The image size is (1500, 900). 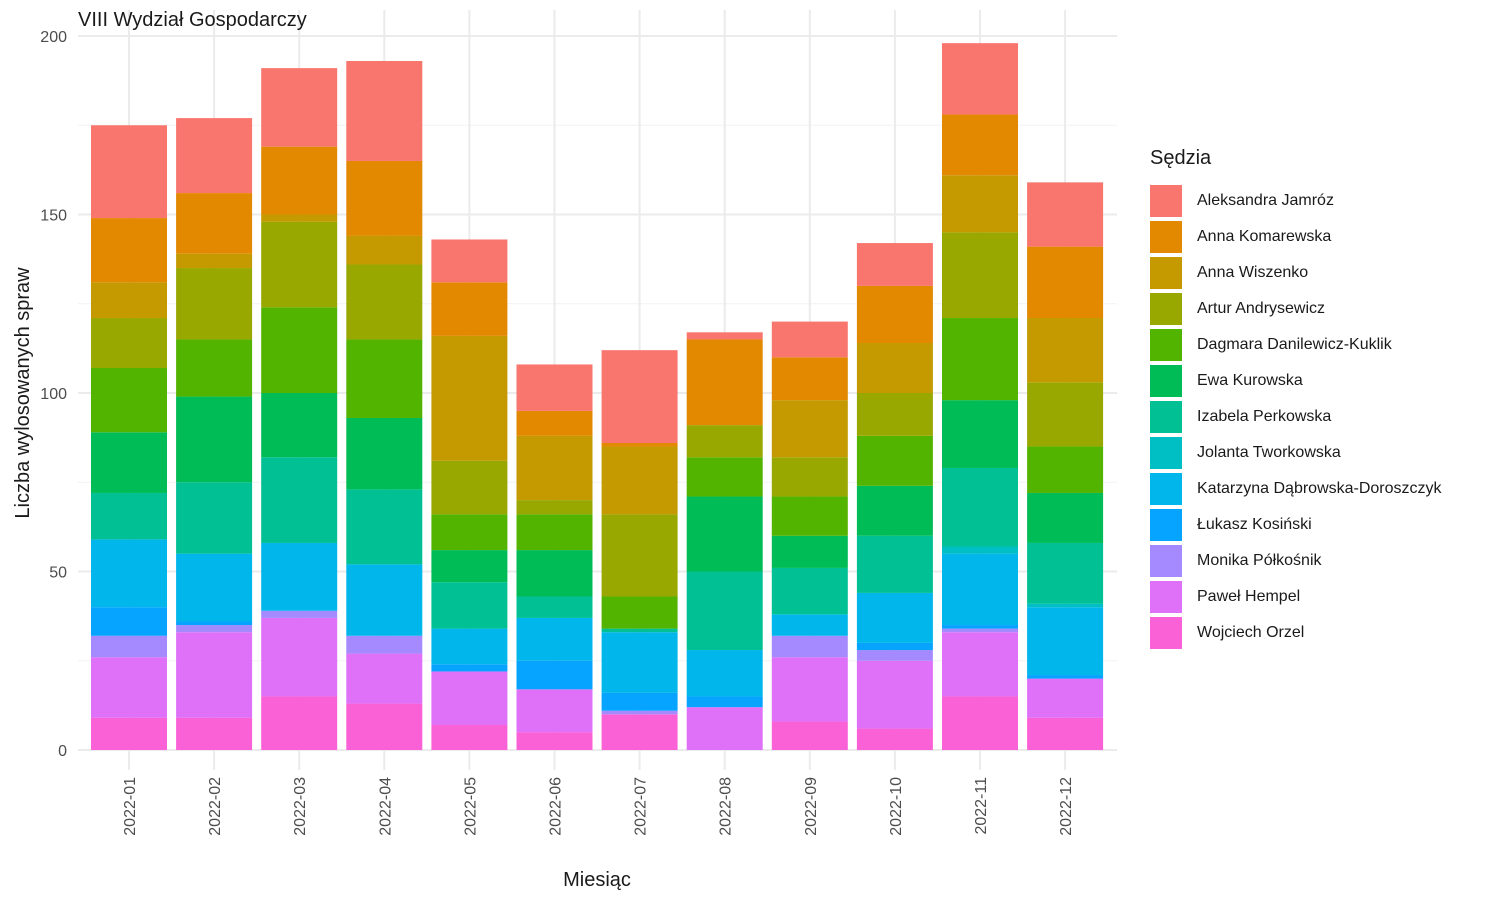 I want to click on y-tick-label: 100, so click(x=53, y=394).